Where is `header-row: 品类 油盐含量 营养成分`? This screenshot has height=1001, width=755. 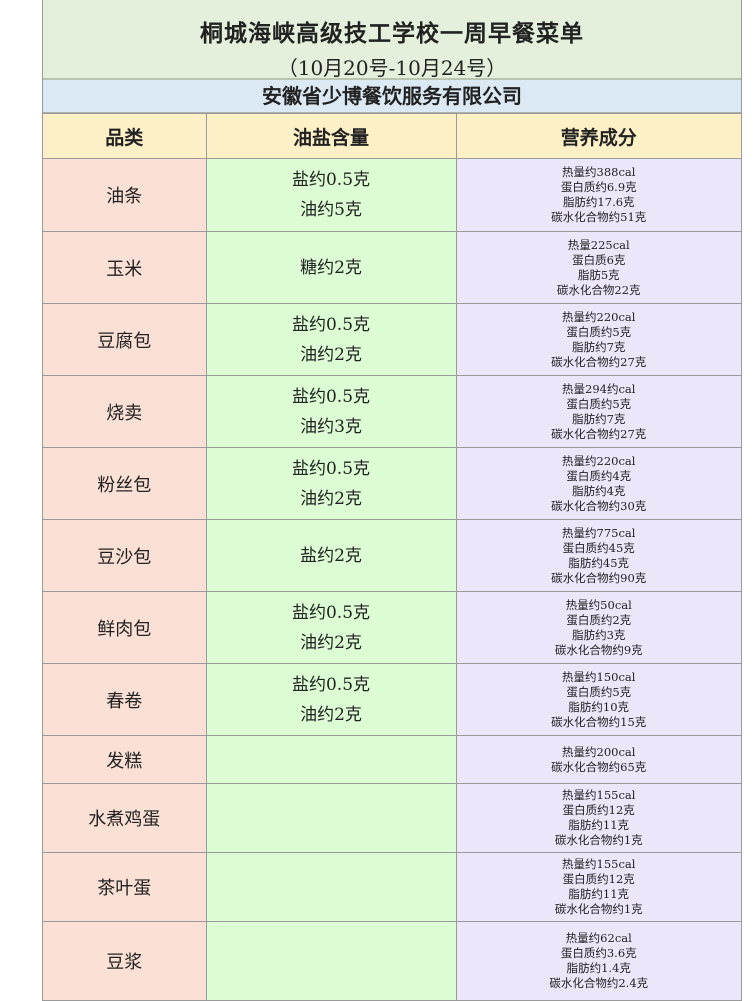 header-row: 品类 油盐含量 营养成分 is located at coordinates (392, 136).